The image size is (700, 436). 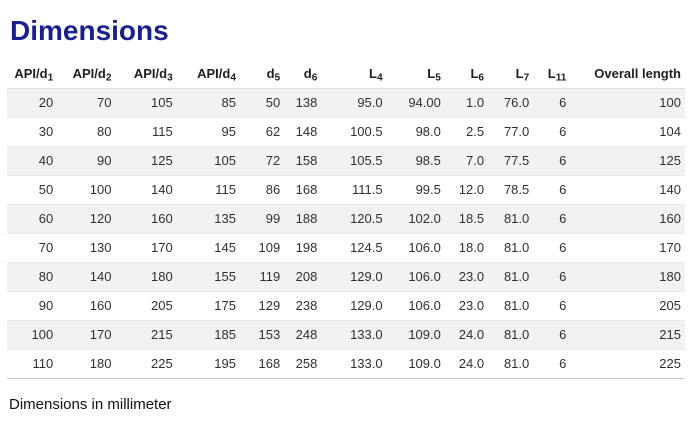 I want to click on table-cell: 104, so click(x=627, y=132).